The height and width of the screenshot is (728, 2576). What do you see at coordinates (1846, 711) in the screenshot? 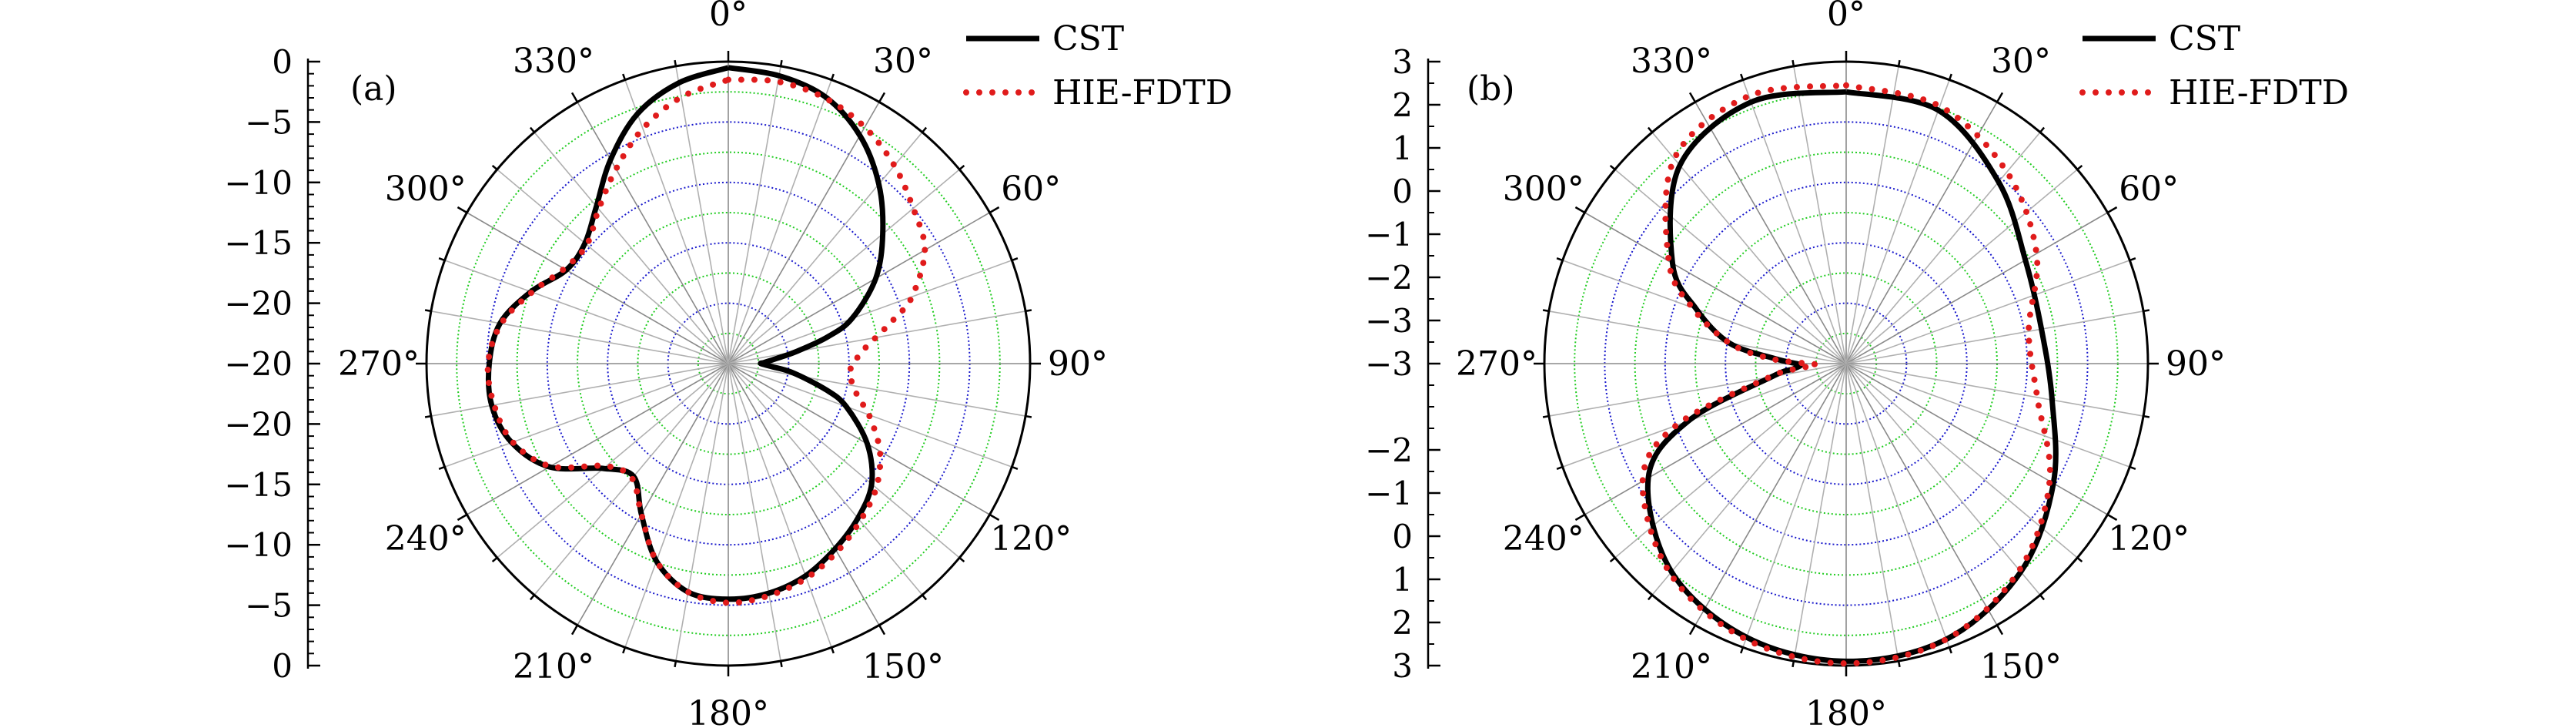
I see `angle-label: 180°` at bounding box center [1846, 711].